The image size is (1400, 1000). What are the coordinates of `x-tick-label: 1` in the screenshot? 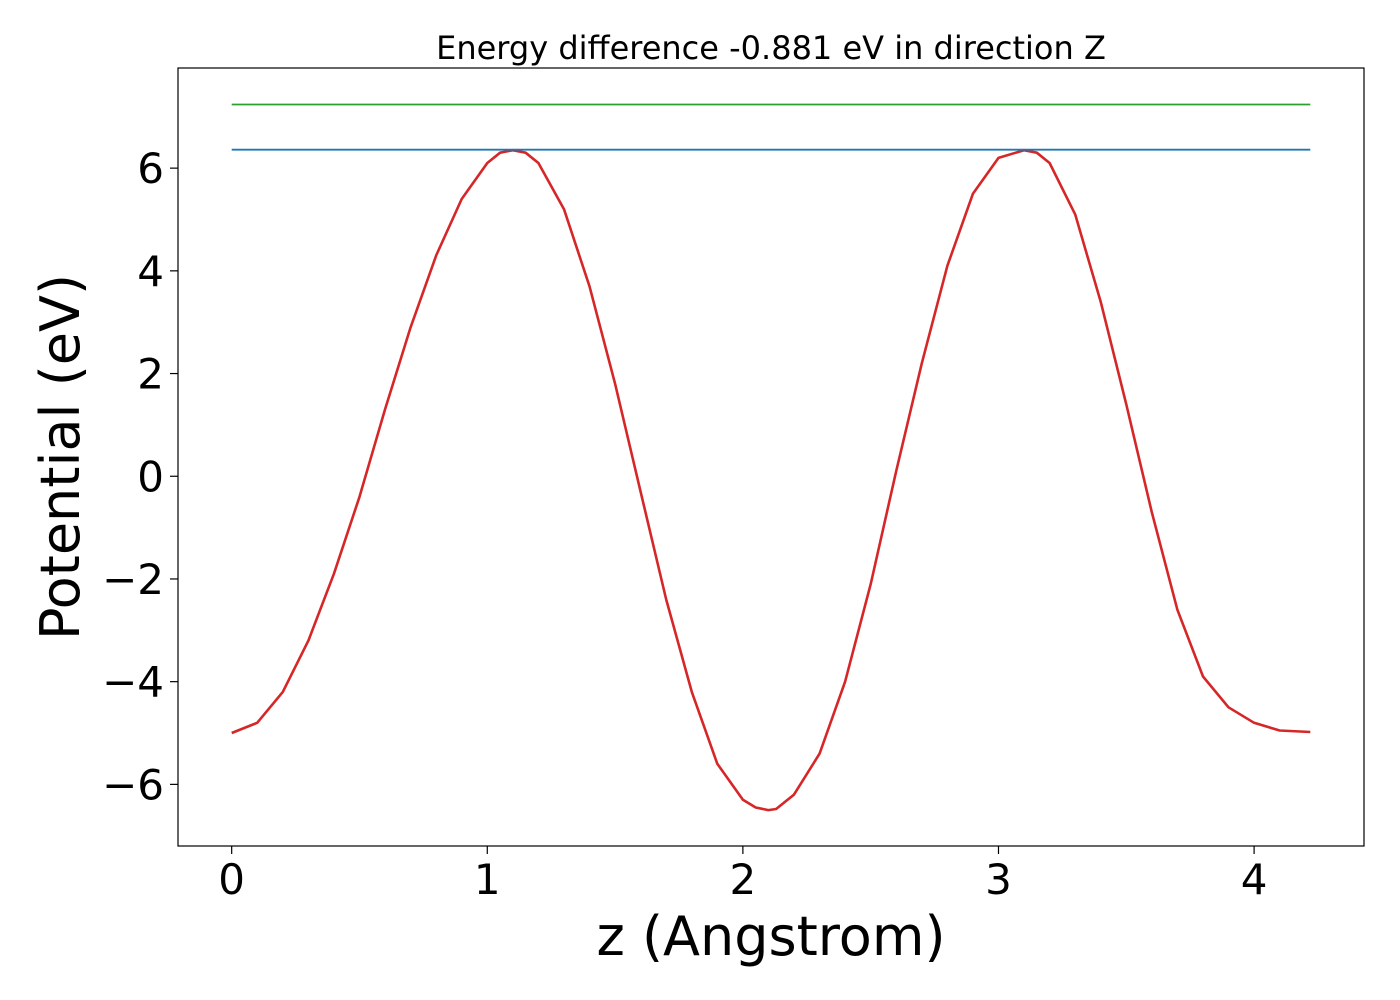 It's located at (487, 879).